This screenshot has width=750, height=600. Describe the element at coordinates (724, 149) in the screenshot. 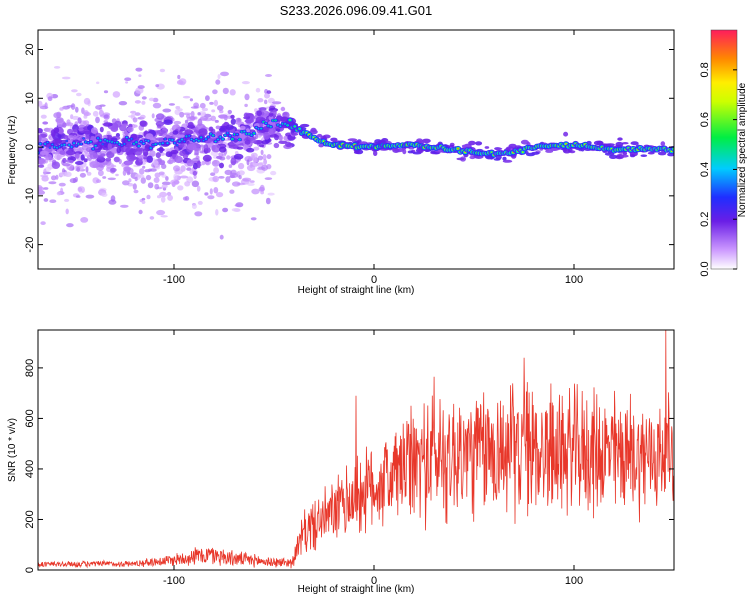

I see `colorbar-frame` at that location.